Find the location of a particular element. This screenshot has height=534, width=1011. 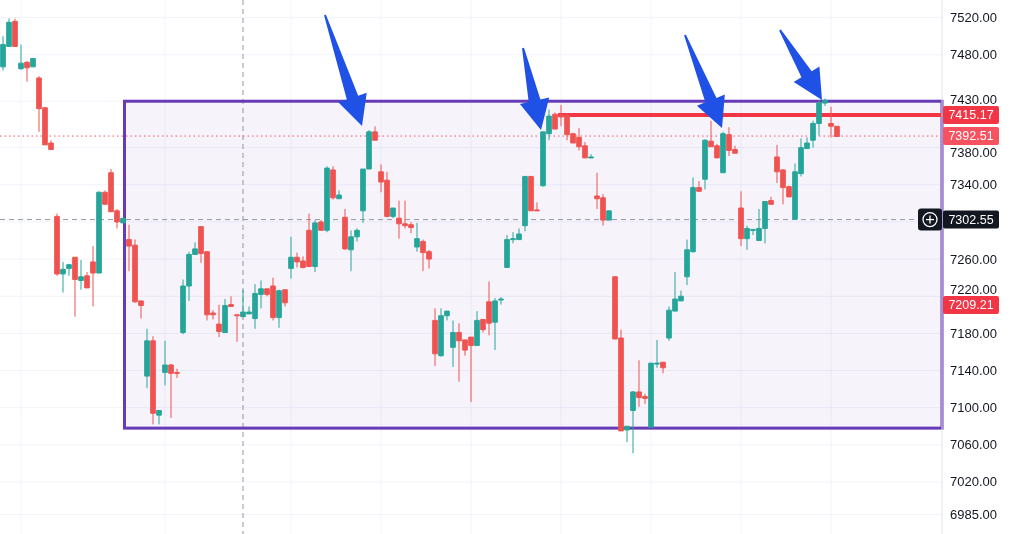

y-tick-label: 7220.00 is located at coordinates (973, 289).